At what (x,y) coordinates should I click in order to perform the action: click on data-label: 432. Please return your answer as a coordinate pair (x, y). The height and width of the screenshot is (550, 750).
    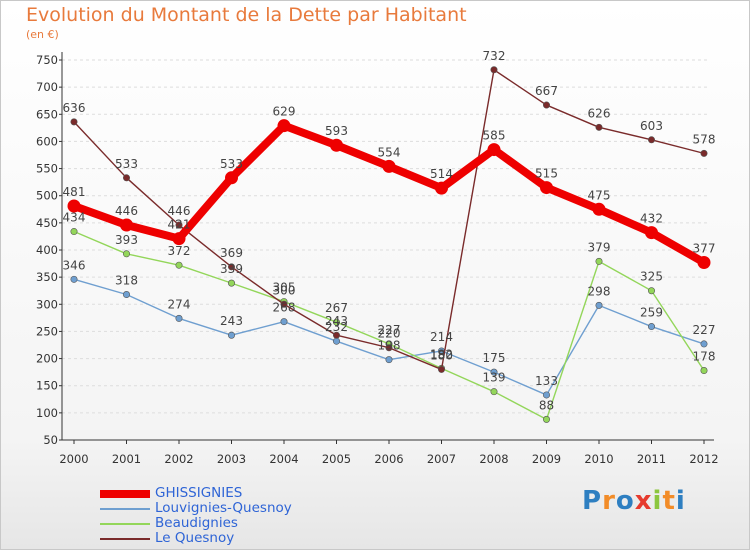
    Looking at the image, I should click on (651, 219).